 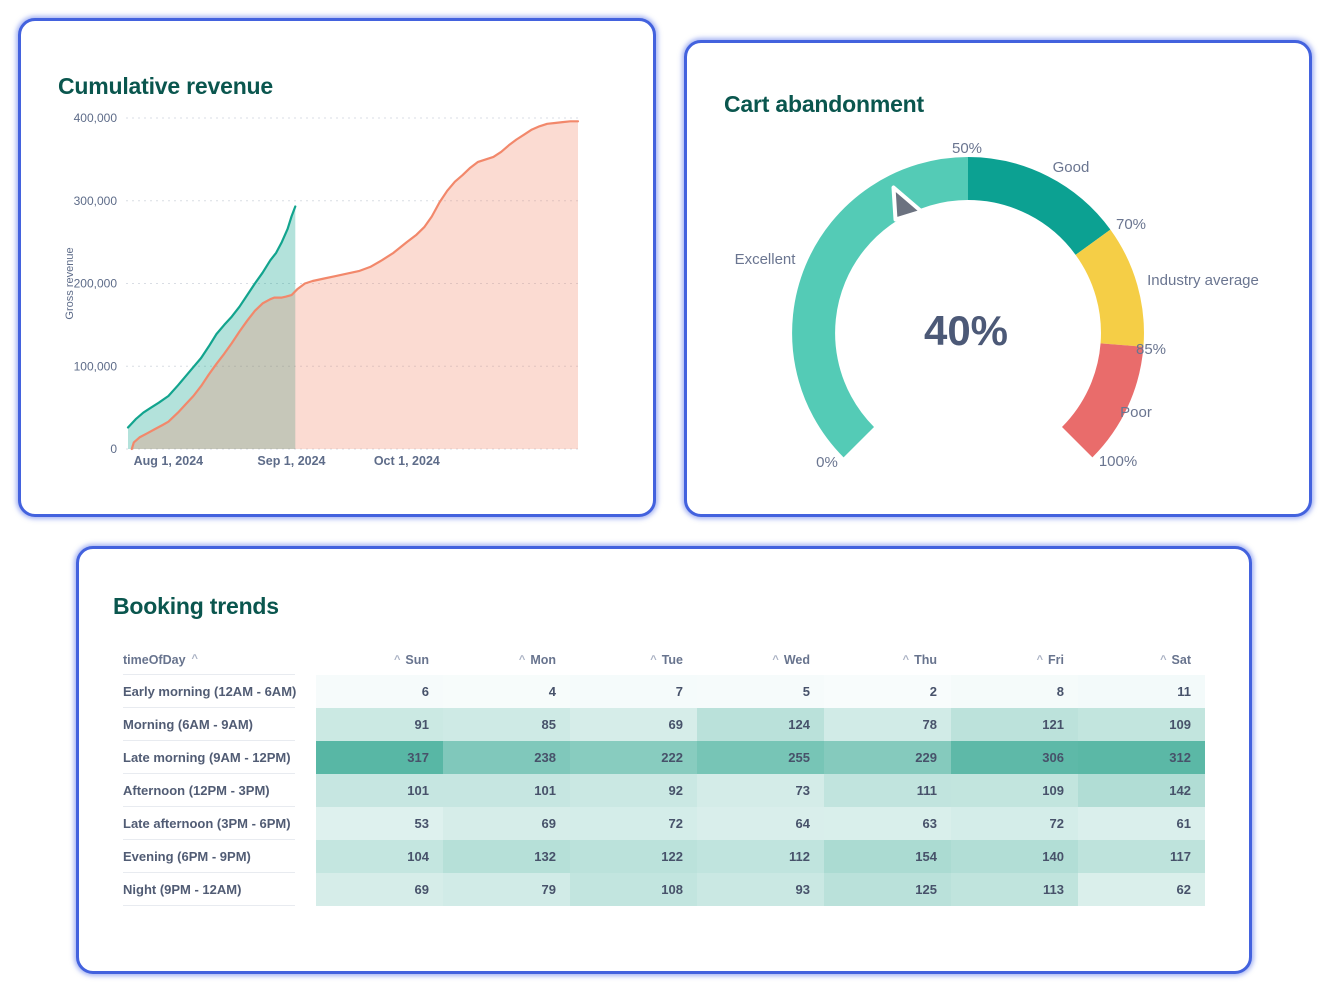 I want to click on column-header-fri: ^ Fri, so click(x=1014, y=660).